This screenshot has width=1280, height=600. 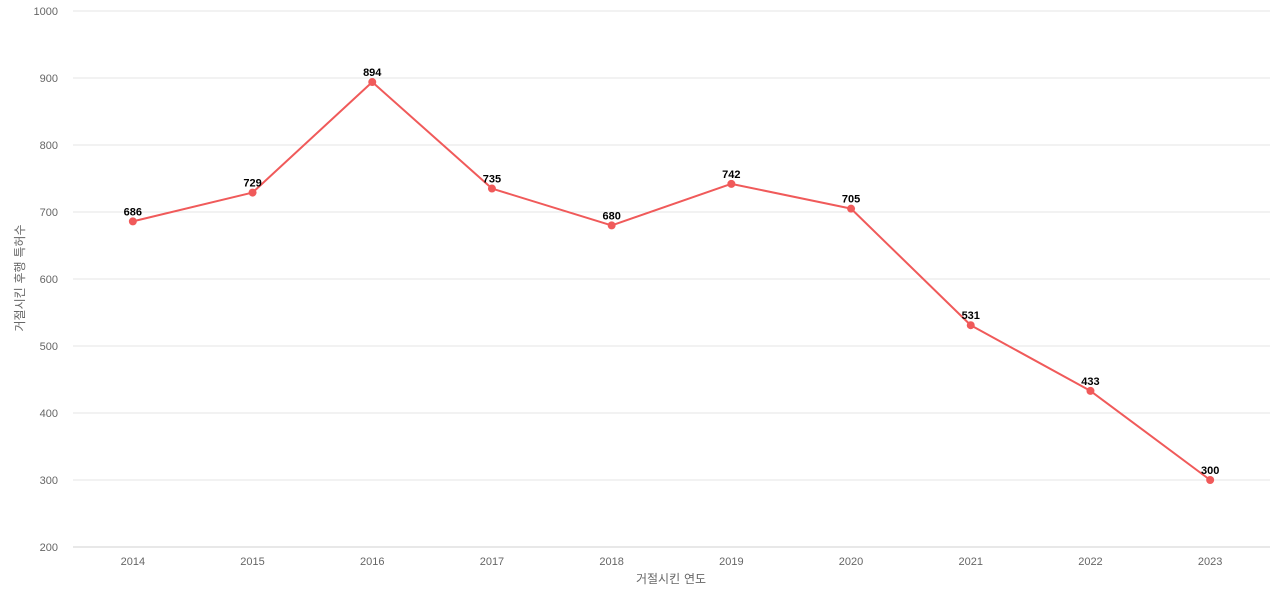 I want to click on x-tick-label: 2019, so click(x=731, y=562).